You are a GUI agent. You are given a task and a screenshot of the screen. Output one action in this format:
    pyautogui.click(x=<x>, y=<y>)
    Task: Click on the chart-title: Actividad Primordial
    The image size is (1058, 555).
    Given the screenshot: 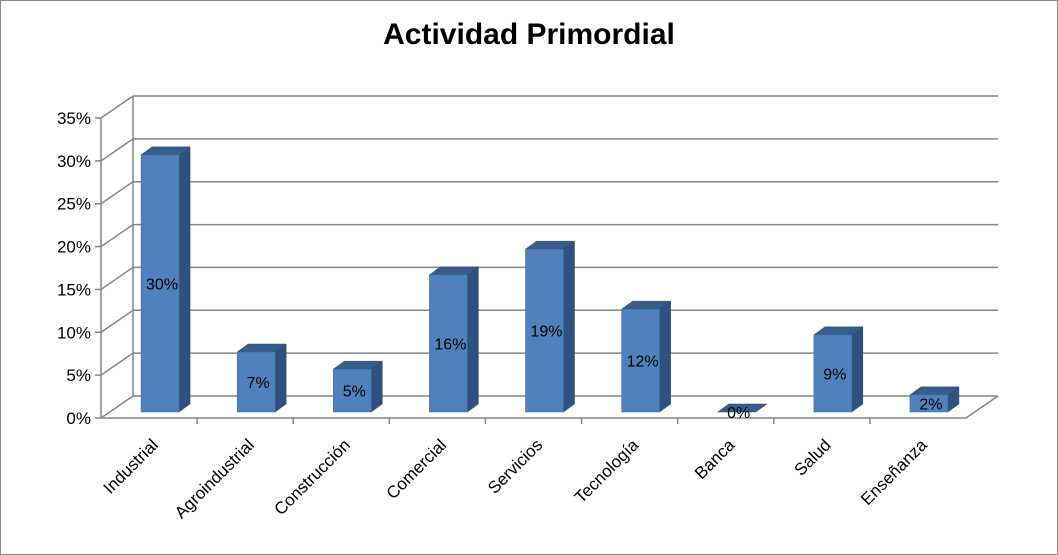 What is the action you would take?
    pyautogui.click(x=529, y=34)
    